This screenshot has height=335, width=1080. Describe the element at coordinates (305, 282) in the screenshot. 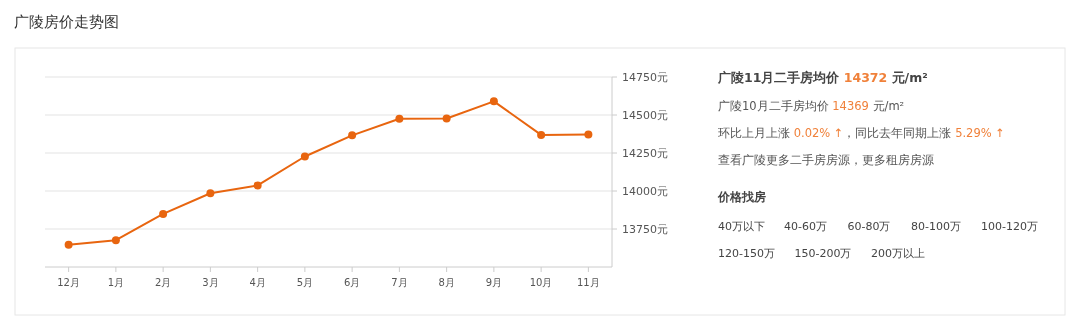

I see `x-tick-label: 5月` at that location.